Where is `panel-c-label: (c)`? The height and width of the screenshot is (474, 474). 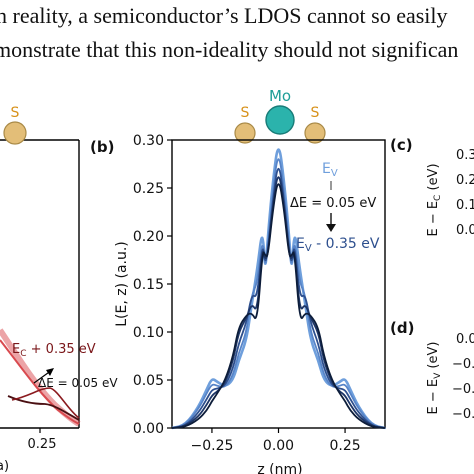
panel-c-label: (c) is located at coordinates (401, 145).